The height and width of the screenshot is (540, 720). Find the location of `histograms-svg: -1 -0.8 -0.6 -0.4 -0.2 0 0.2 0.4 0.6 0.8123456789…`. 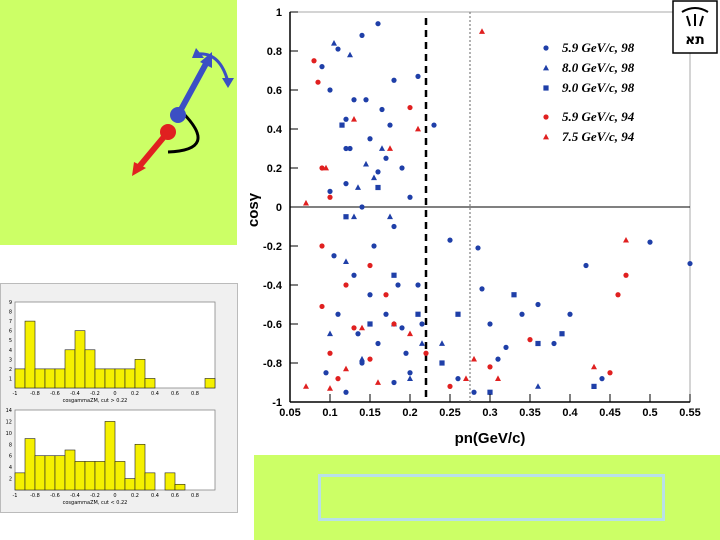

histograms-svg: -1 -0.8 -0.6 -0.4 -0.2 0 0.2 0.4 0.6 0.8123456789… is located at coordinates (111, 403).